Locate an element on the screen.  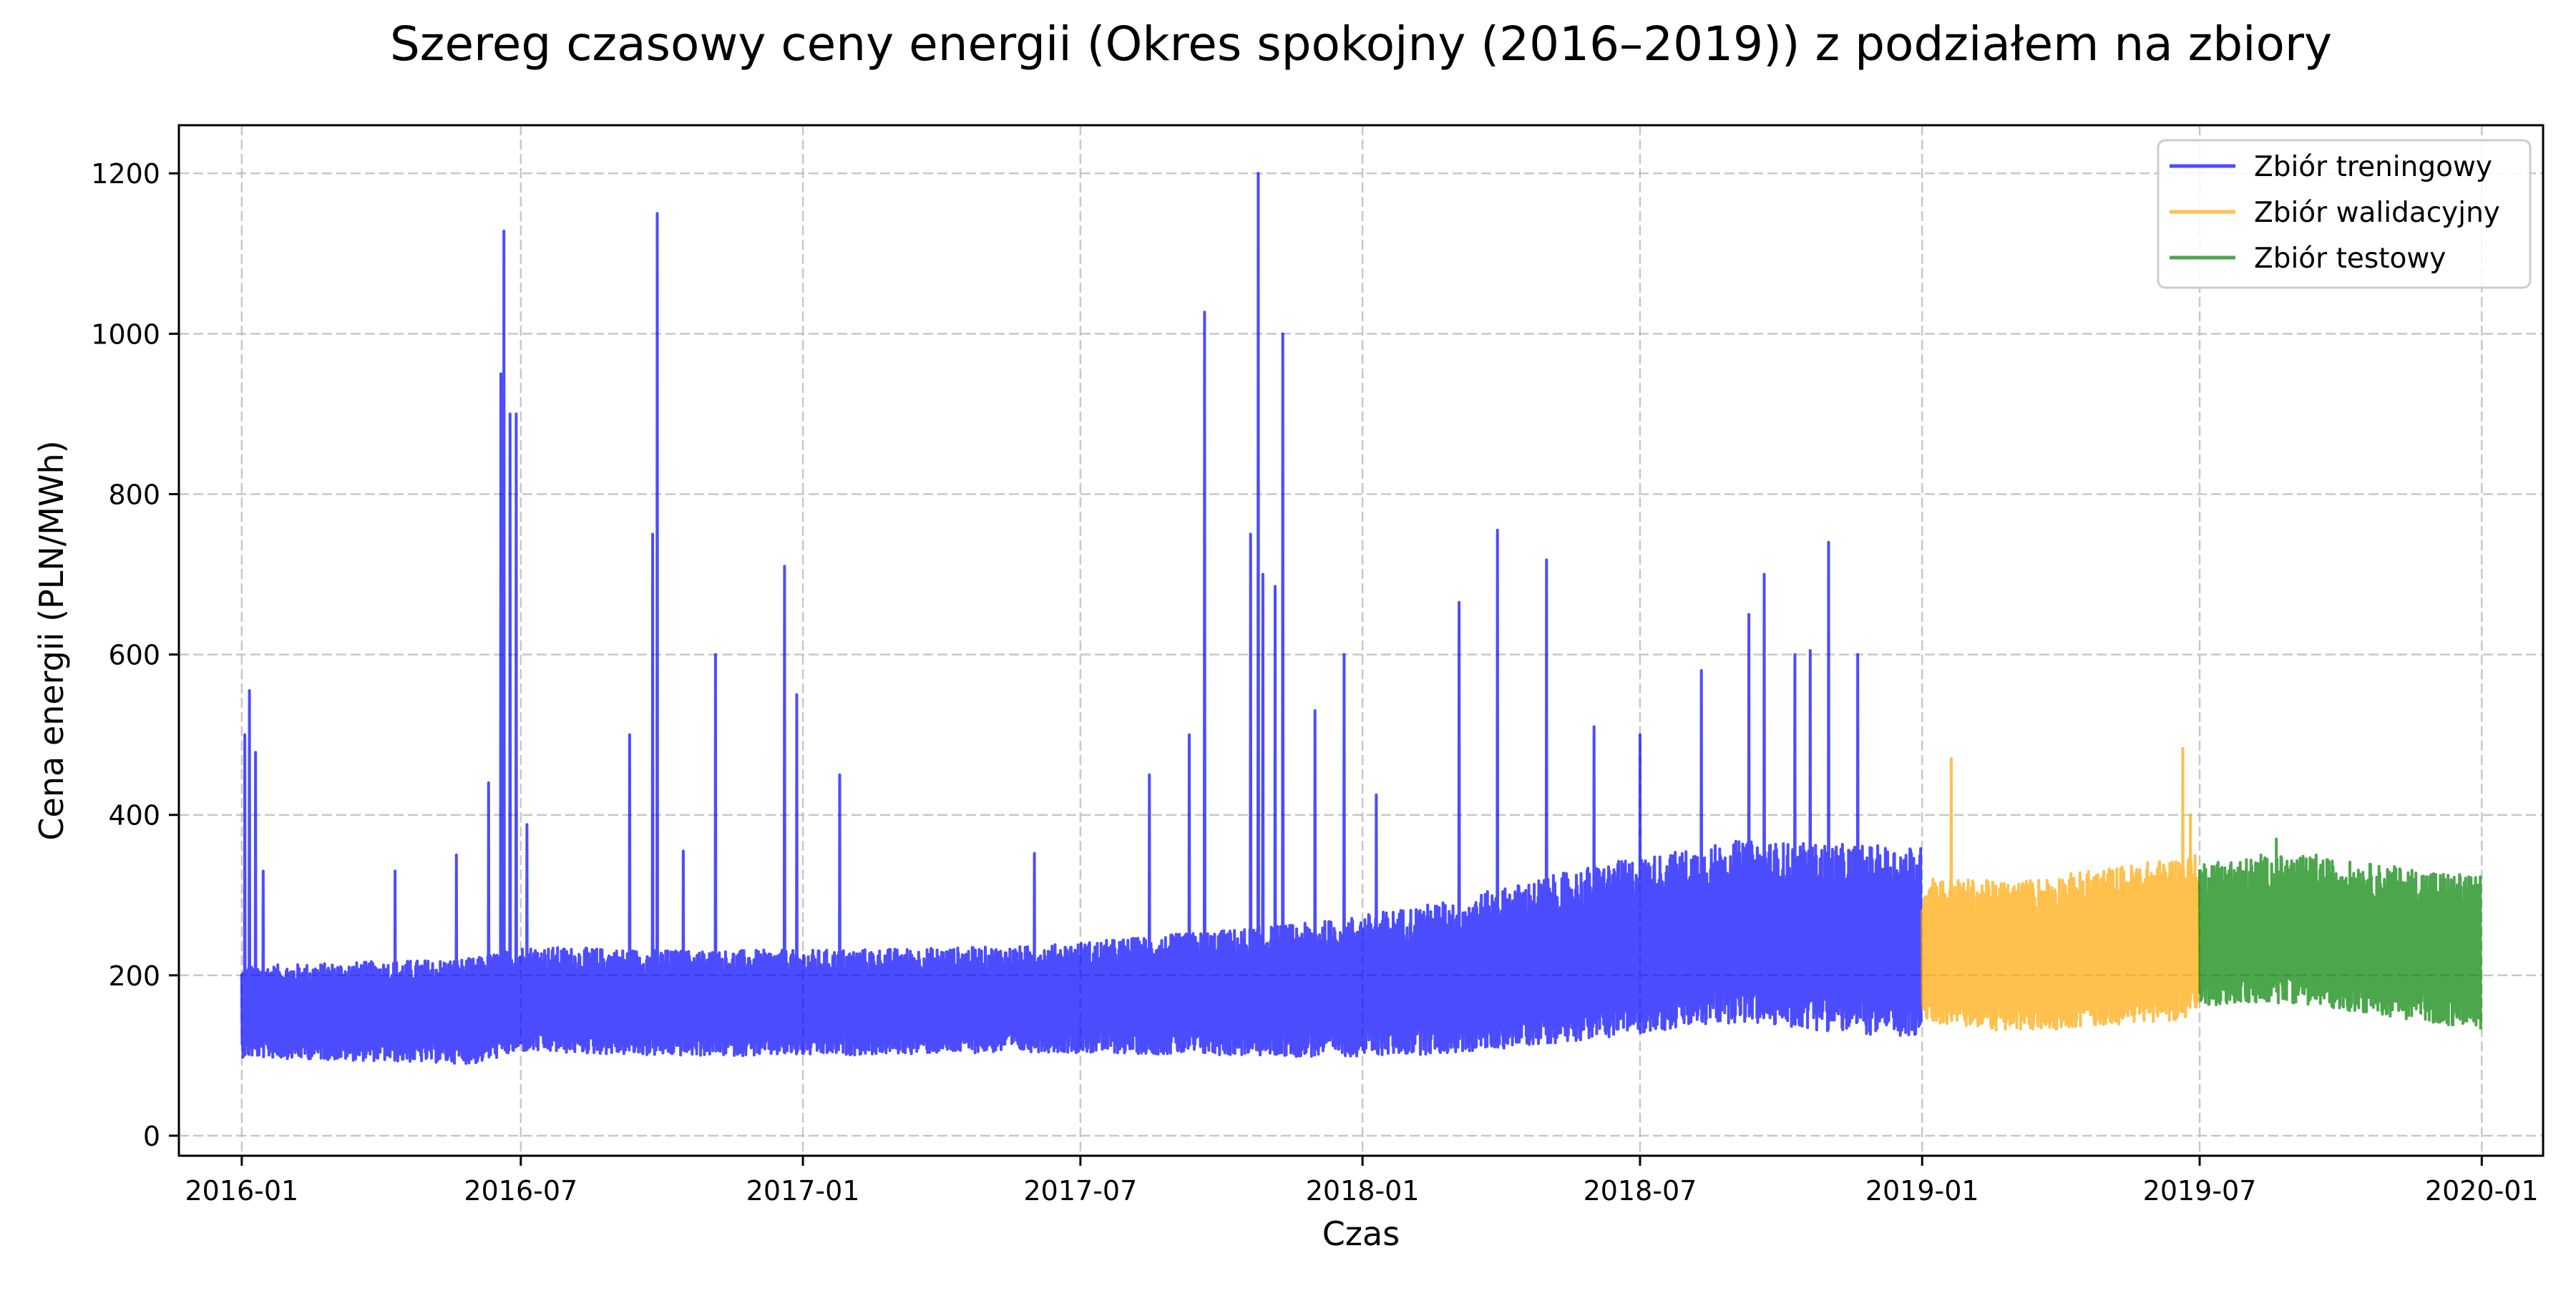
x-axis-label: Czas is located at coordinates (1361, 1233).